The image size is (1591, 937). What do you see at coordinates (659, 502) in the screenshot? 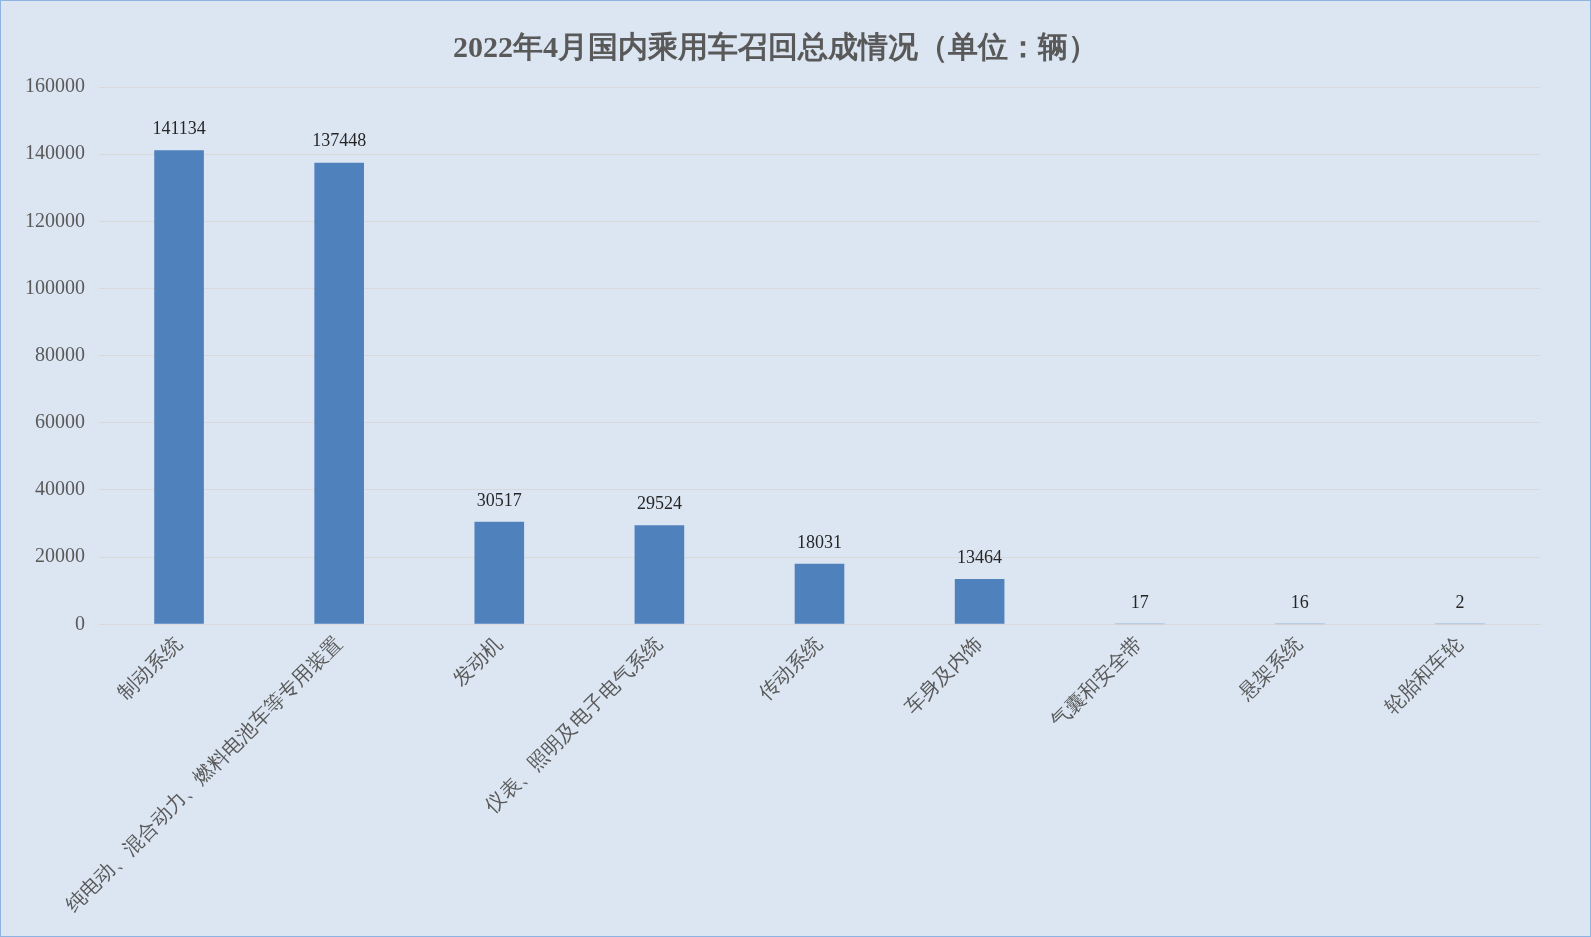
I see `data-label: 29524` at bounding box center [659, 502].